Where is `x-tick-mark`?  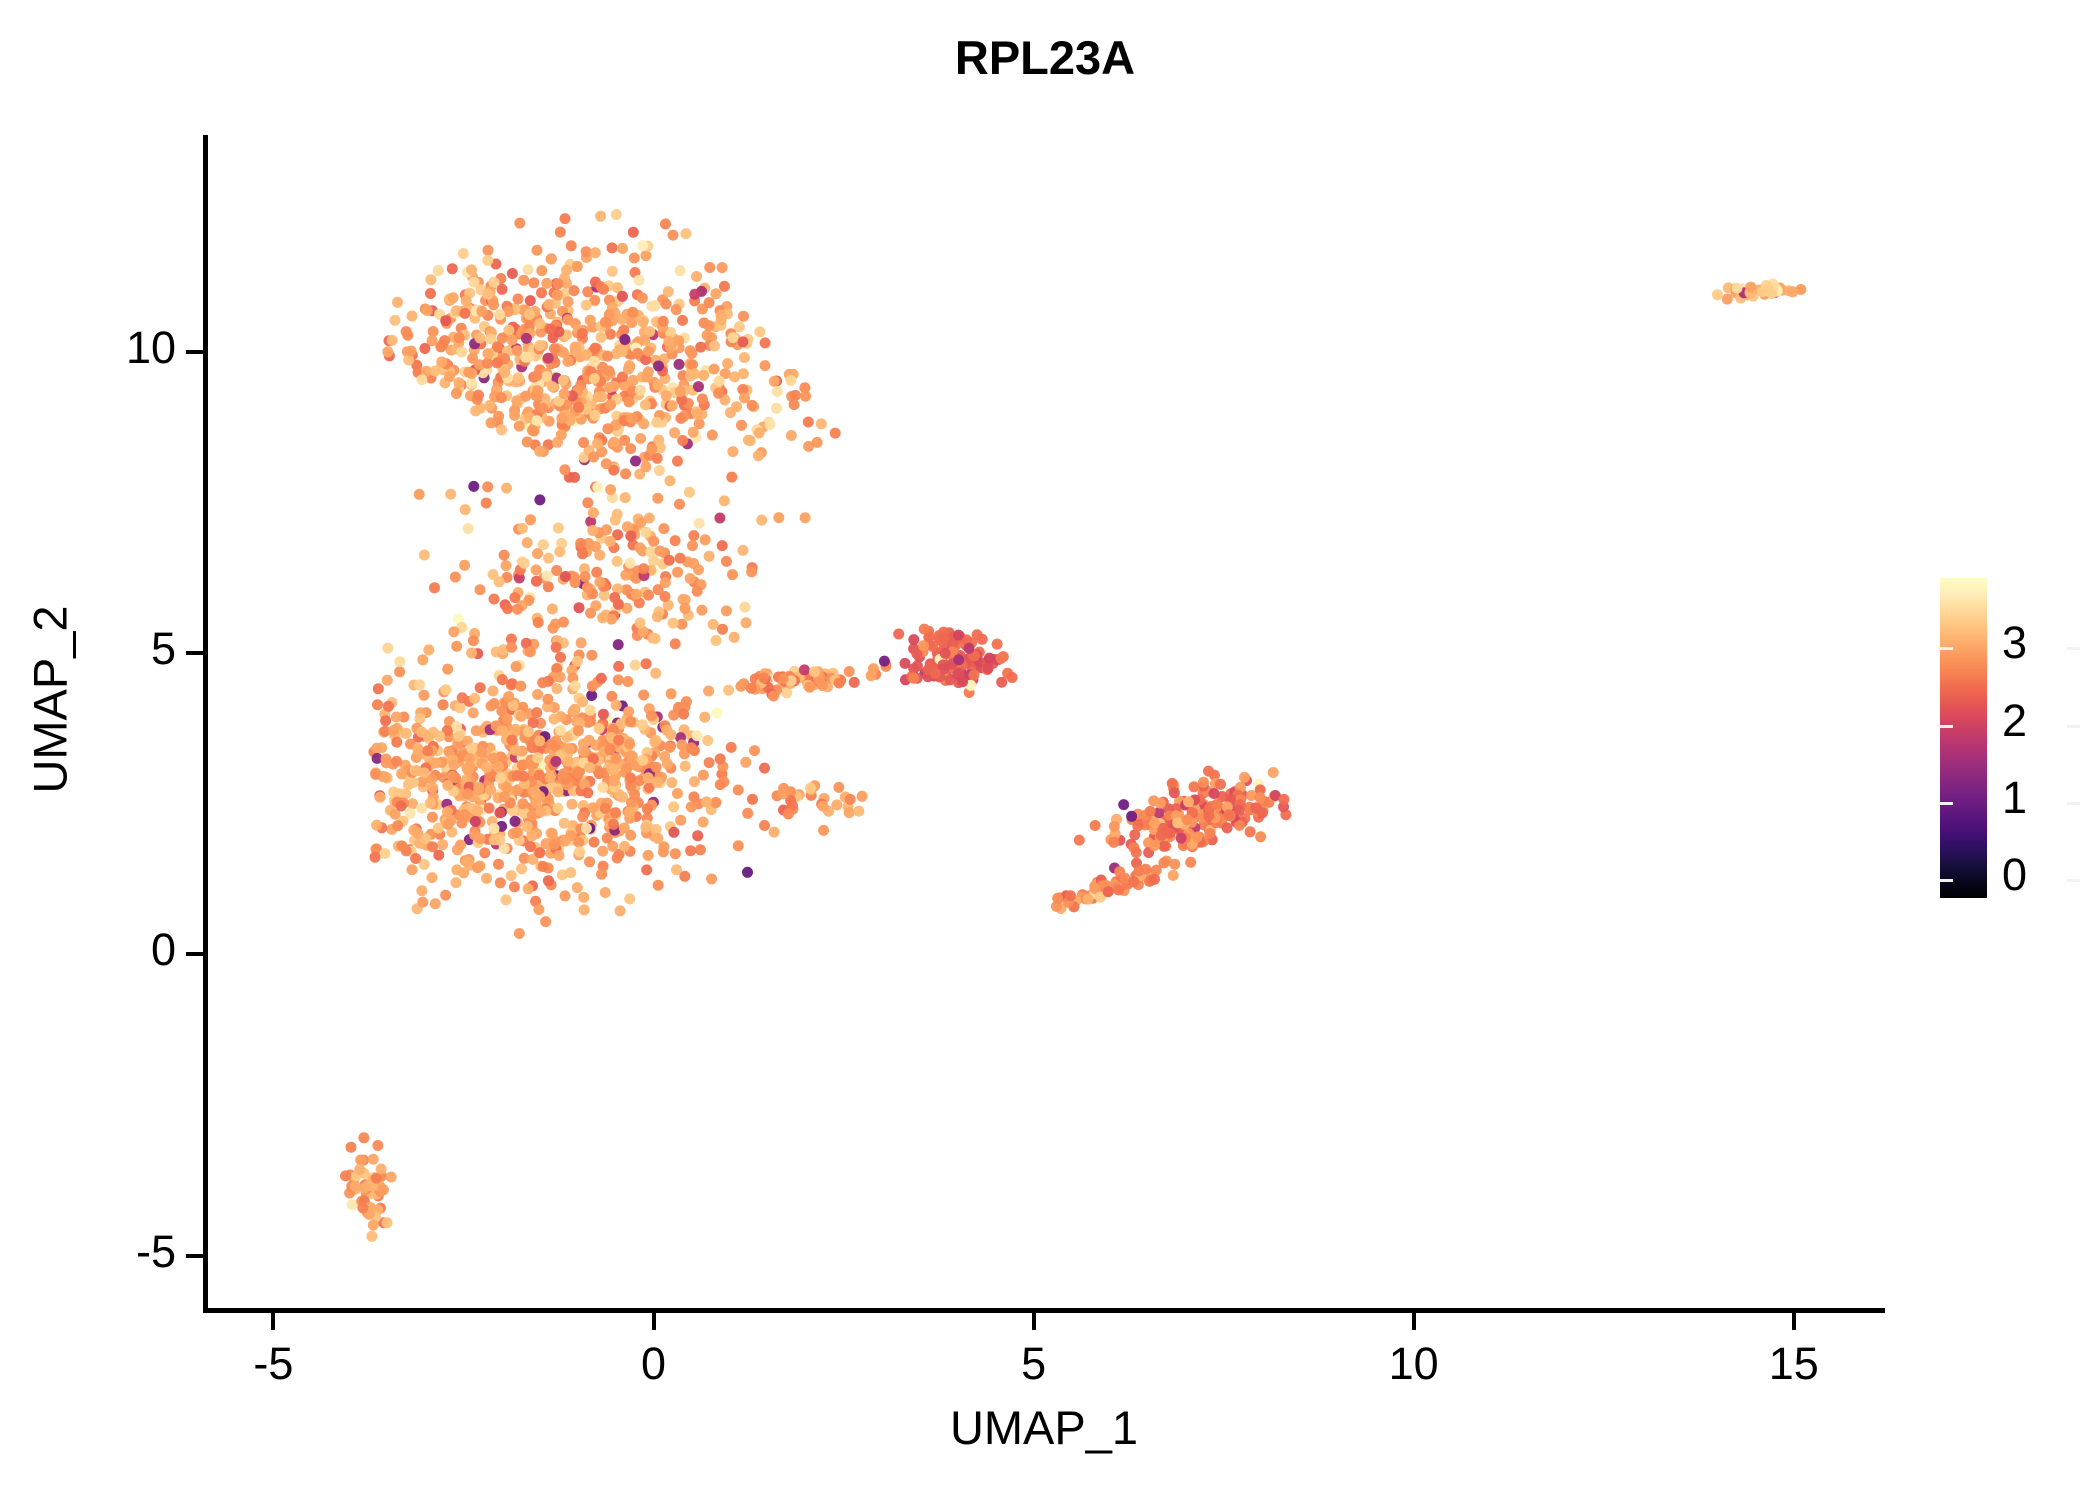 x-tick-mark is located at coordinates (1413, 1321).